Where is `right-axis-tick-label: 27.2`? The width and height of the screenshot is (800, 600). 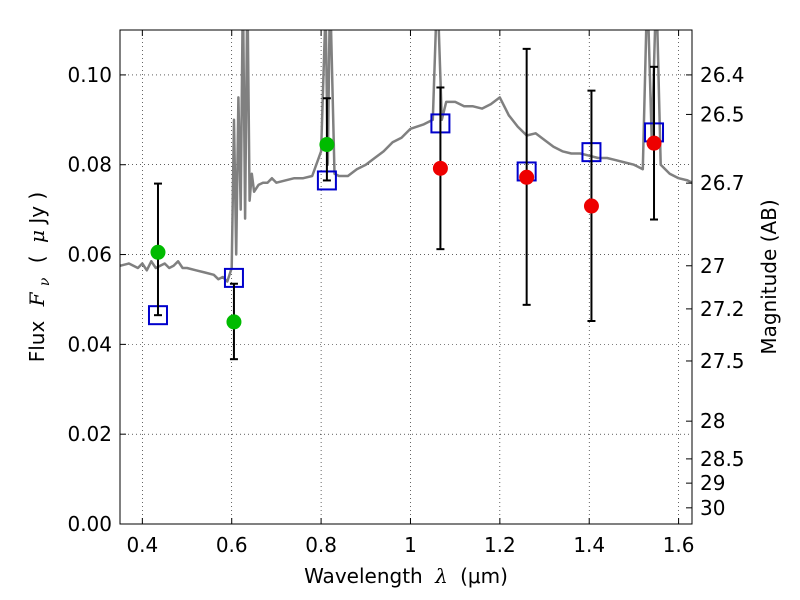 right-axis-tick-label: 27.2 is located at coordinates (722, 309).